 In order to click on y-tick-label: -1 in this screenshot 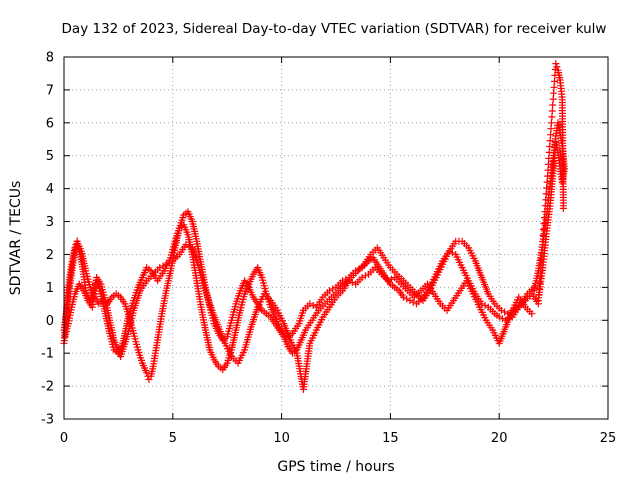, I will do `click(47, 354)`.